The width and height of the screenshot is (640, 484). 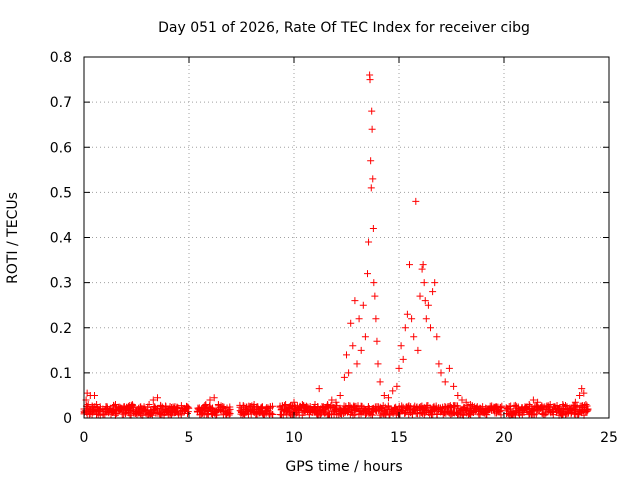 What do you see at coordinates (61, 148) in the screenshot?
I see `y-tick-label: 0.6` at bounding box center [61, 148].